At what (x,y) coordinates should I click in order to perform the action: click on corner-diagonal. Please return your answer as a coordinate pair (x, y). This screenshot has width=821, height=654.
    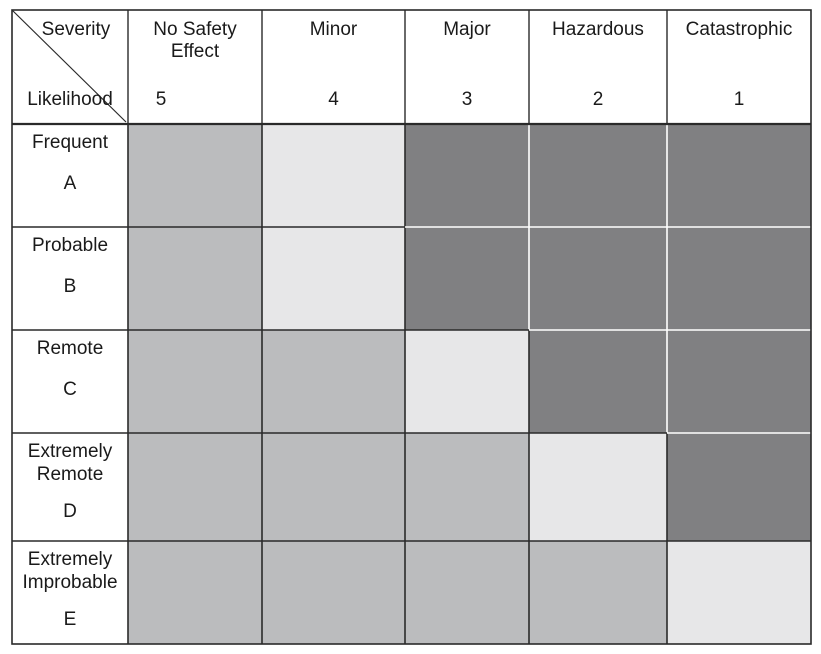
    Looking at the image, I should click on (69, 66).